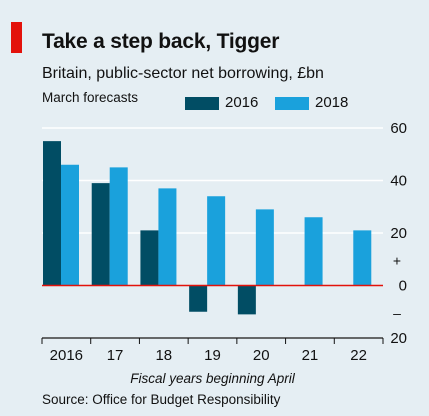  I want to click on chart-source: Source: Office for Budget Responsibility, so click(161, 399).